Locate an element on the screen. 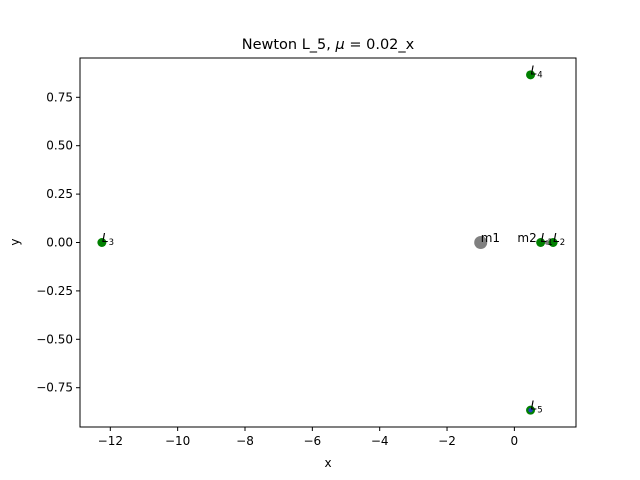 The height and width of the screenshot is (480, 640). y-tick-label: −0.50 is located at coordinates (54, 339).